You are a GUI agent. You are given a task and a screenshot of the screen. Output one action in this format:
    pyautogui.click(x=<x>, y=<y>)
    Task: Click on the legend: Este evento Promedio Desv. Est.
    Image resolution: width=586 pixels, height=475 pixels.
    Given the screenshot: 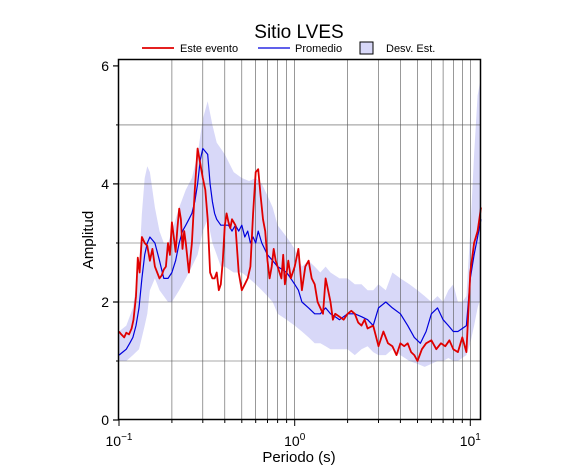 What is the action you would take?
    pyautogui.click(x=288, y=48)
    